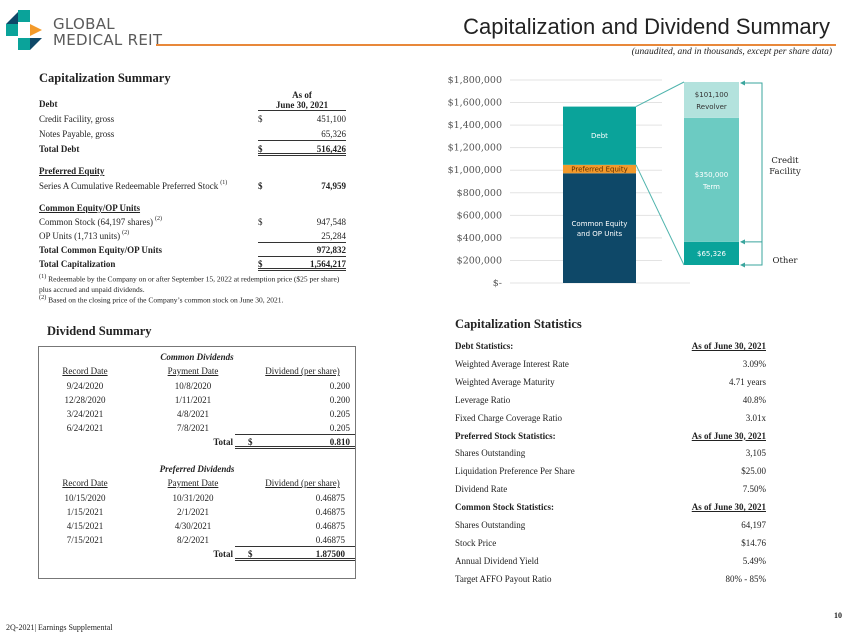 The height and width of the screenshot is (638, 850). What do you see at coordinates (77, 119) in the screenshot?
I see `cap-row-label: Credit Facility, gross` at bounding box center [77, 119].